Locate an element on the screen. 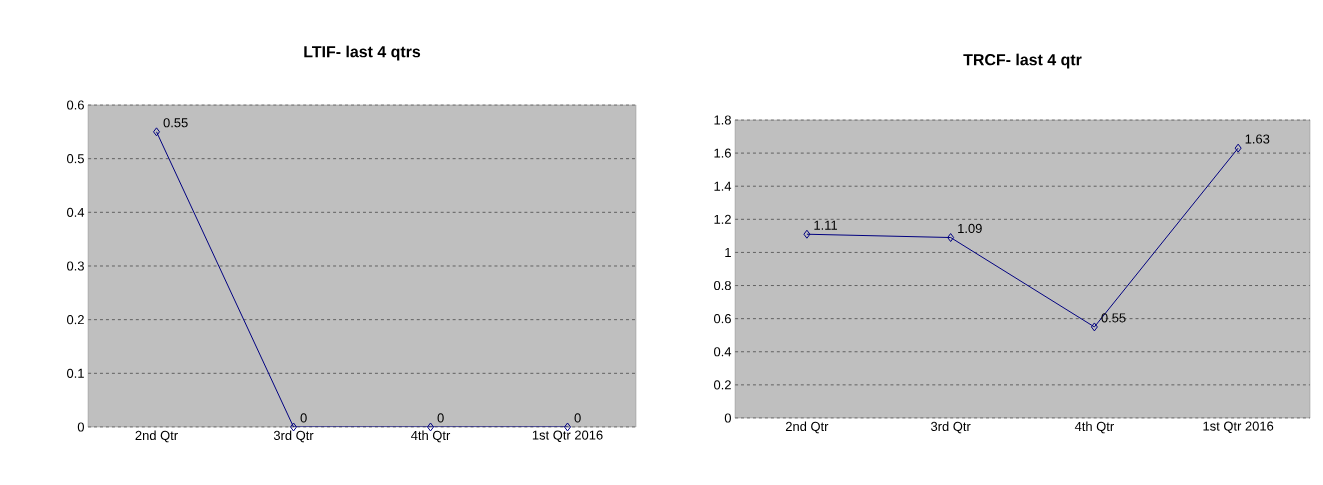 The width and height of the screenshot is (1323, 485). y-tick-label: 1.6 is located at coordinates (722, 153).